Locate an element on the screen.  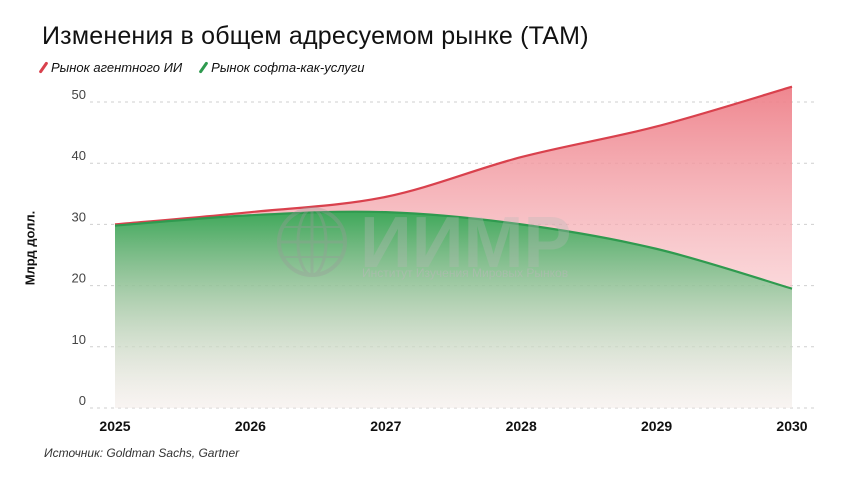
x-tick-label: 2025 is located at coordinates (114, 426).